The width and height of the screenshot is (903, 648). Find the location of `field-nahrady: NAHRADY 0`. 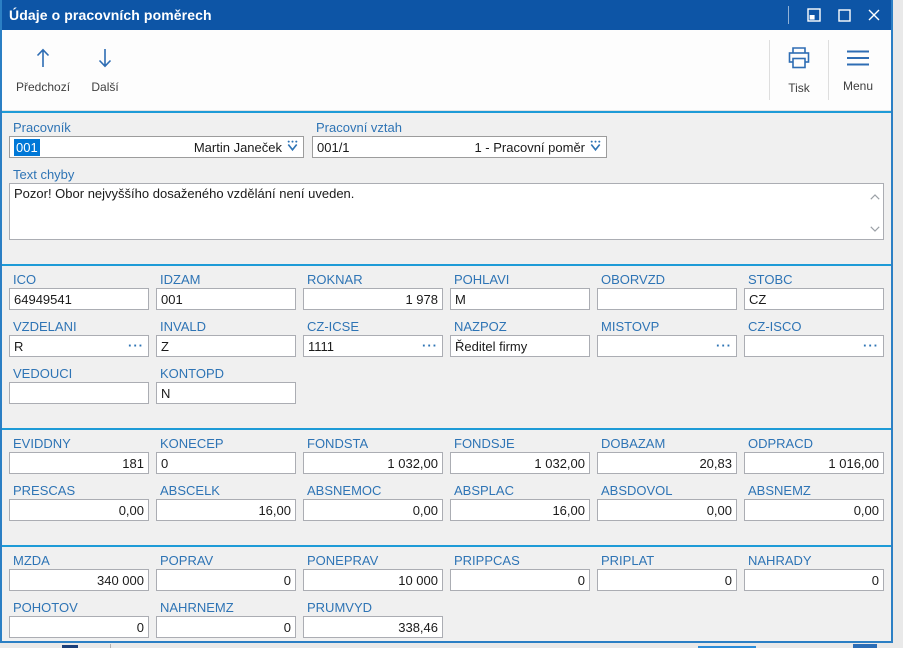

field-nahrady: NAHRADY 0 is located at coordinates (814, 571).